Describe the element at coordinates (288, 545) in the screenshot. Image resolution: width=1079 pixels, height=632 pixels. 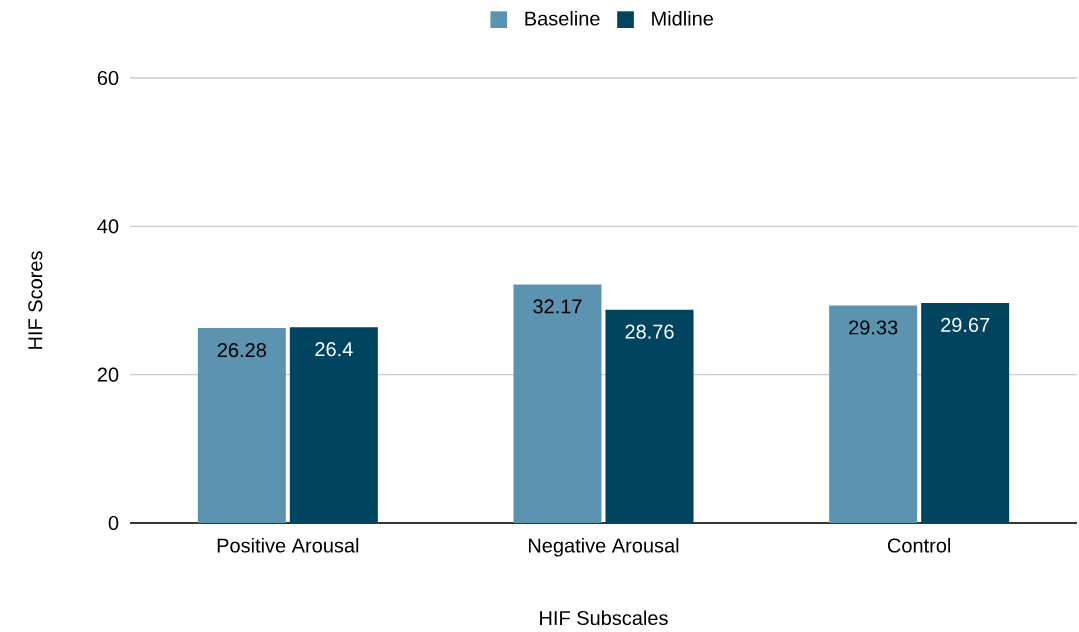
I see `x-tick-label: Positive Arousal` at that location.